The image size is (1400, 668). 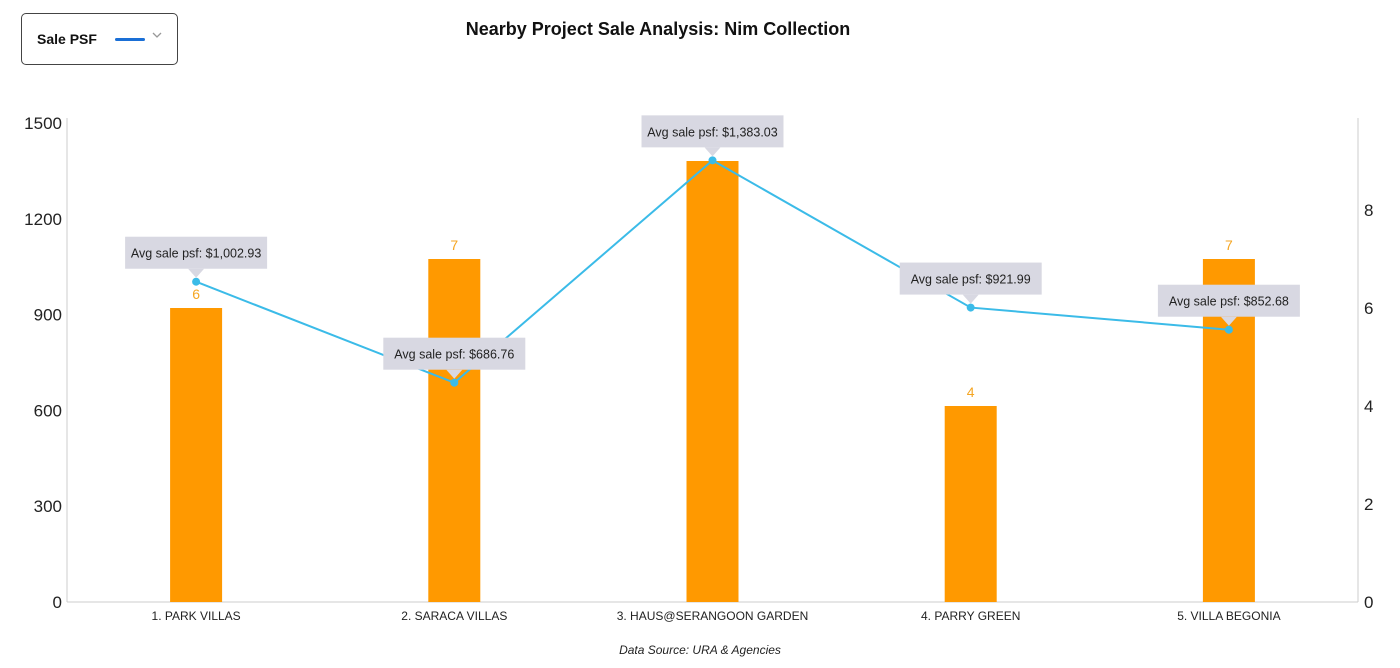 What do you see at coordinates (1368, 602) in the screenshot?
I see `right-axis-tick: 0` at bounding box center [1368, 602].